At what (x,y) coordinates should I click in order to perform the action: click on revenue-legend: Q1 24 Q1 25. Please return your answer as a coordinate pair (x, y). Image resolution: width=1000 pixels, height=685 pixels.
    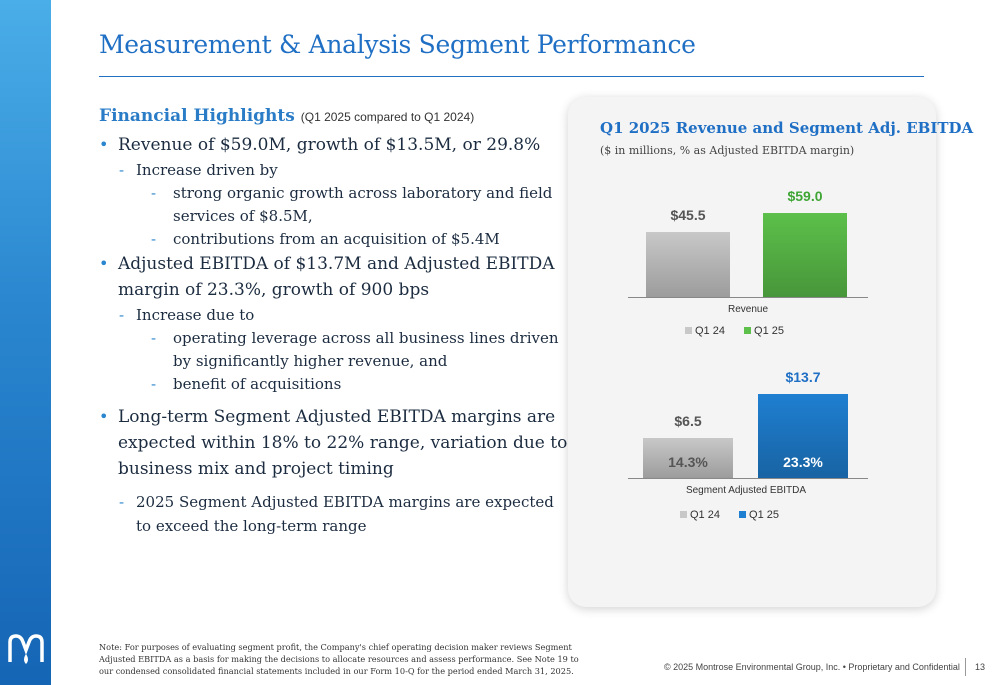
    Looking at the image, I should click on (734, 331).